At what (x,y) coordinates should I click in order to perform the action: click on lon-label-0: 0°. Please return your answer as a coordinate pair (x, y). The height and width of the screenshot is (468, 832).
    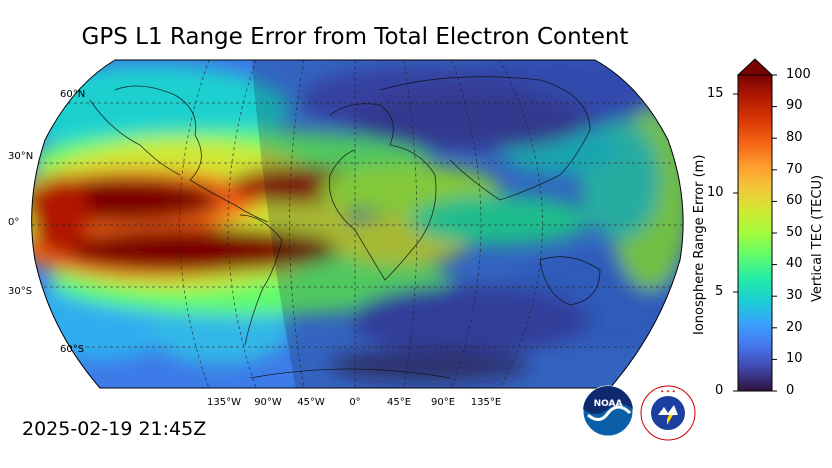
    Looking at the image, I should click on (355, 402).